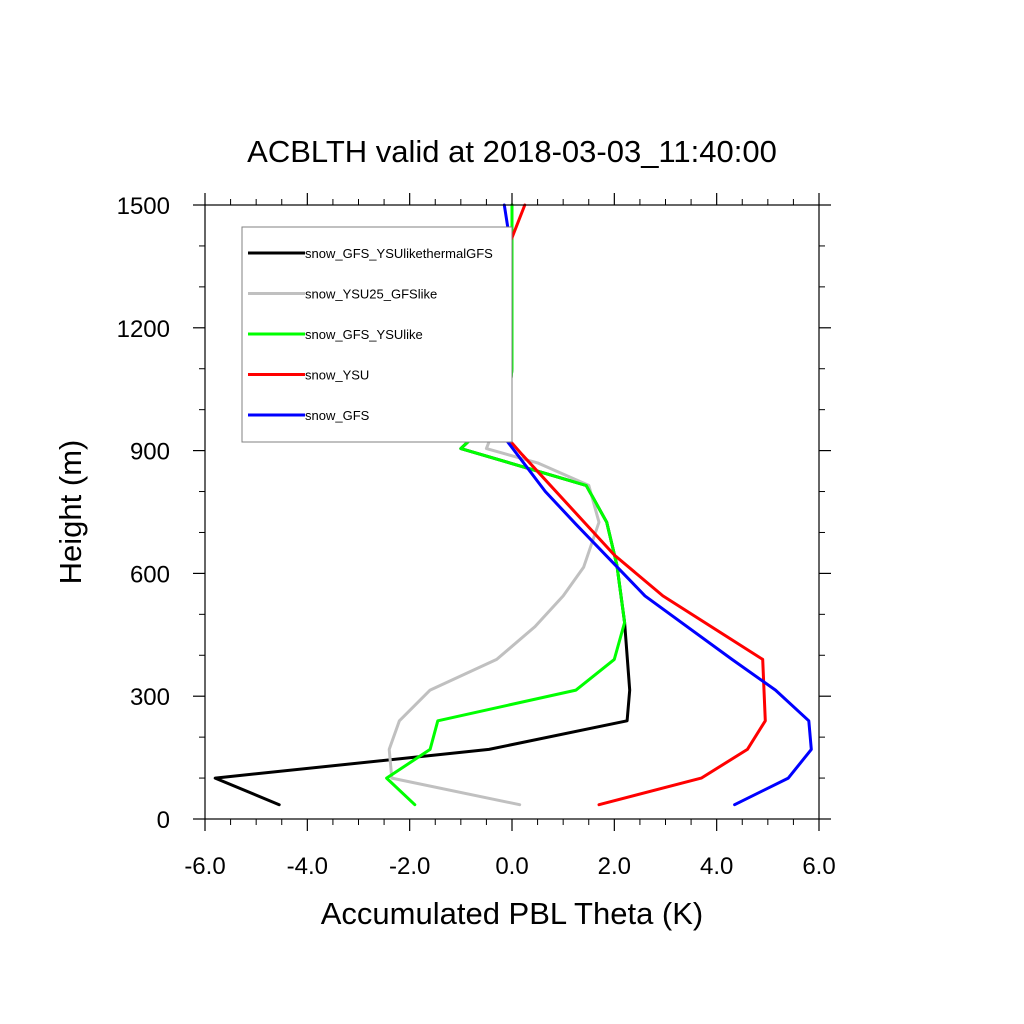 This screenshot has height=1024, width=1024. What do you see at coordinates (614, 866) in the screenshot?
I see `x-tick-label: 2.0` at bounding box center [614, 866].